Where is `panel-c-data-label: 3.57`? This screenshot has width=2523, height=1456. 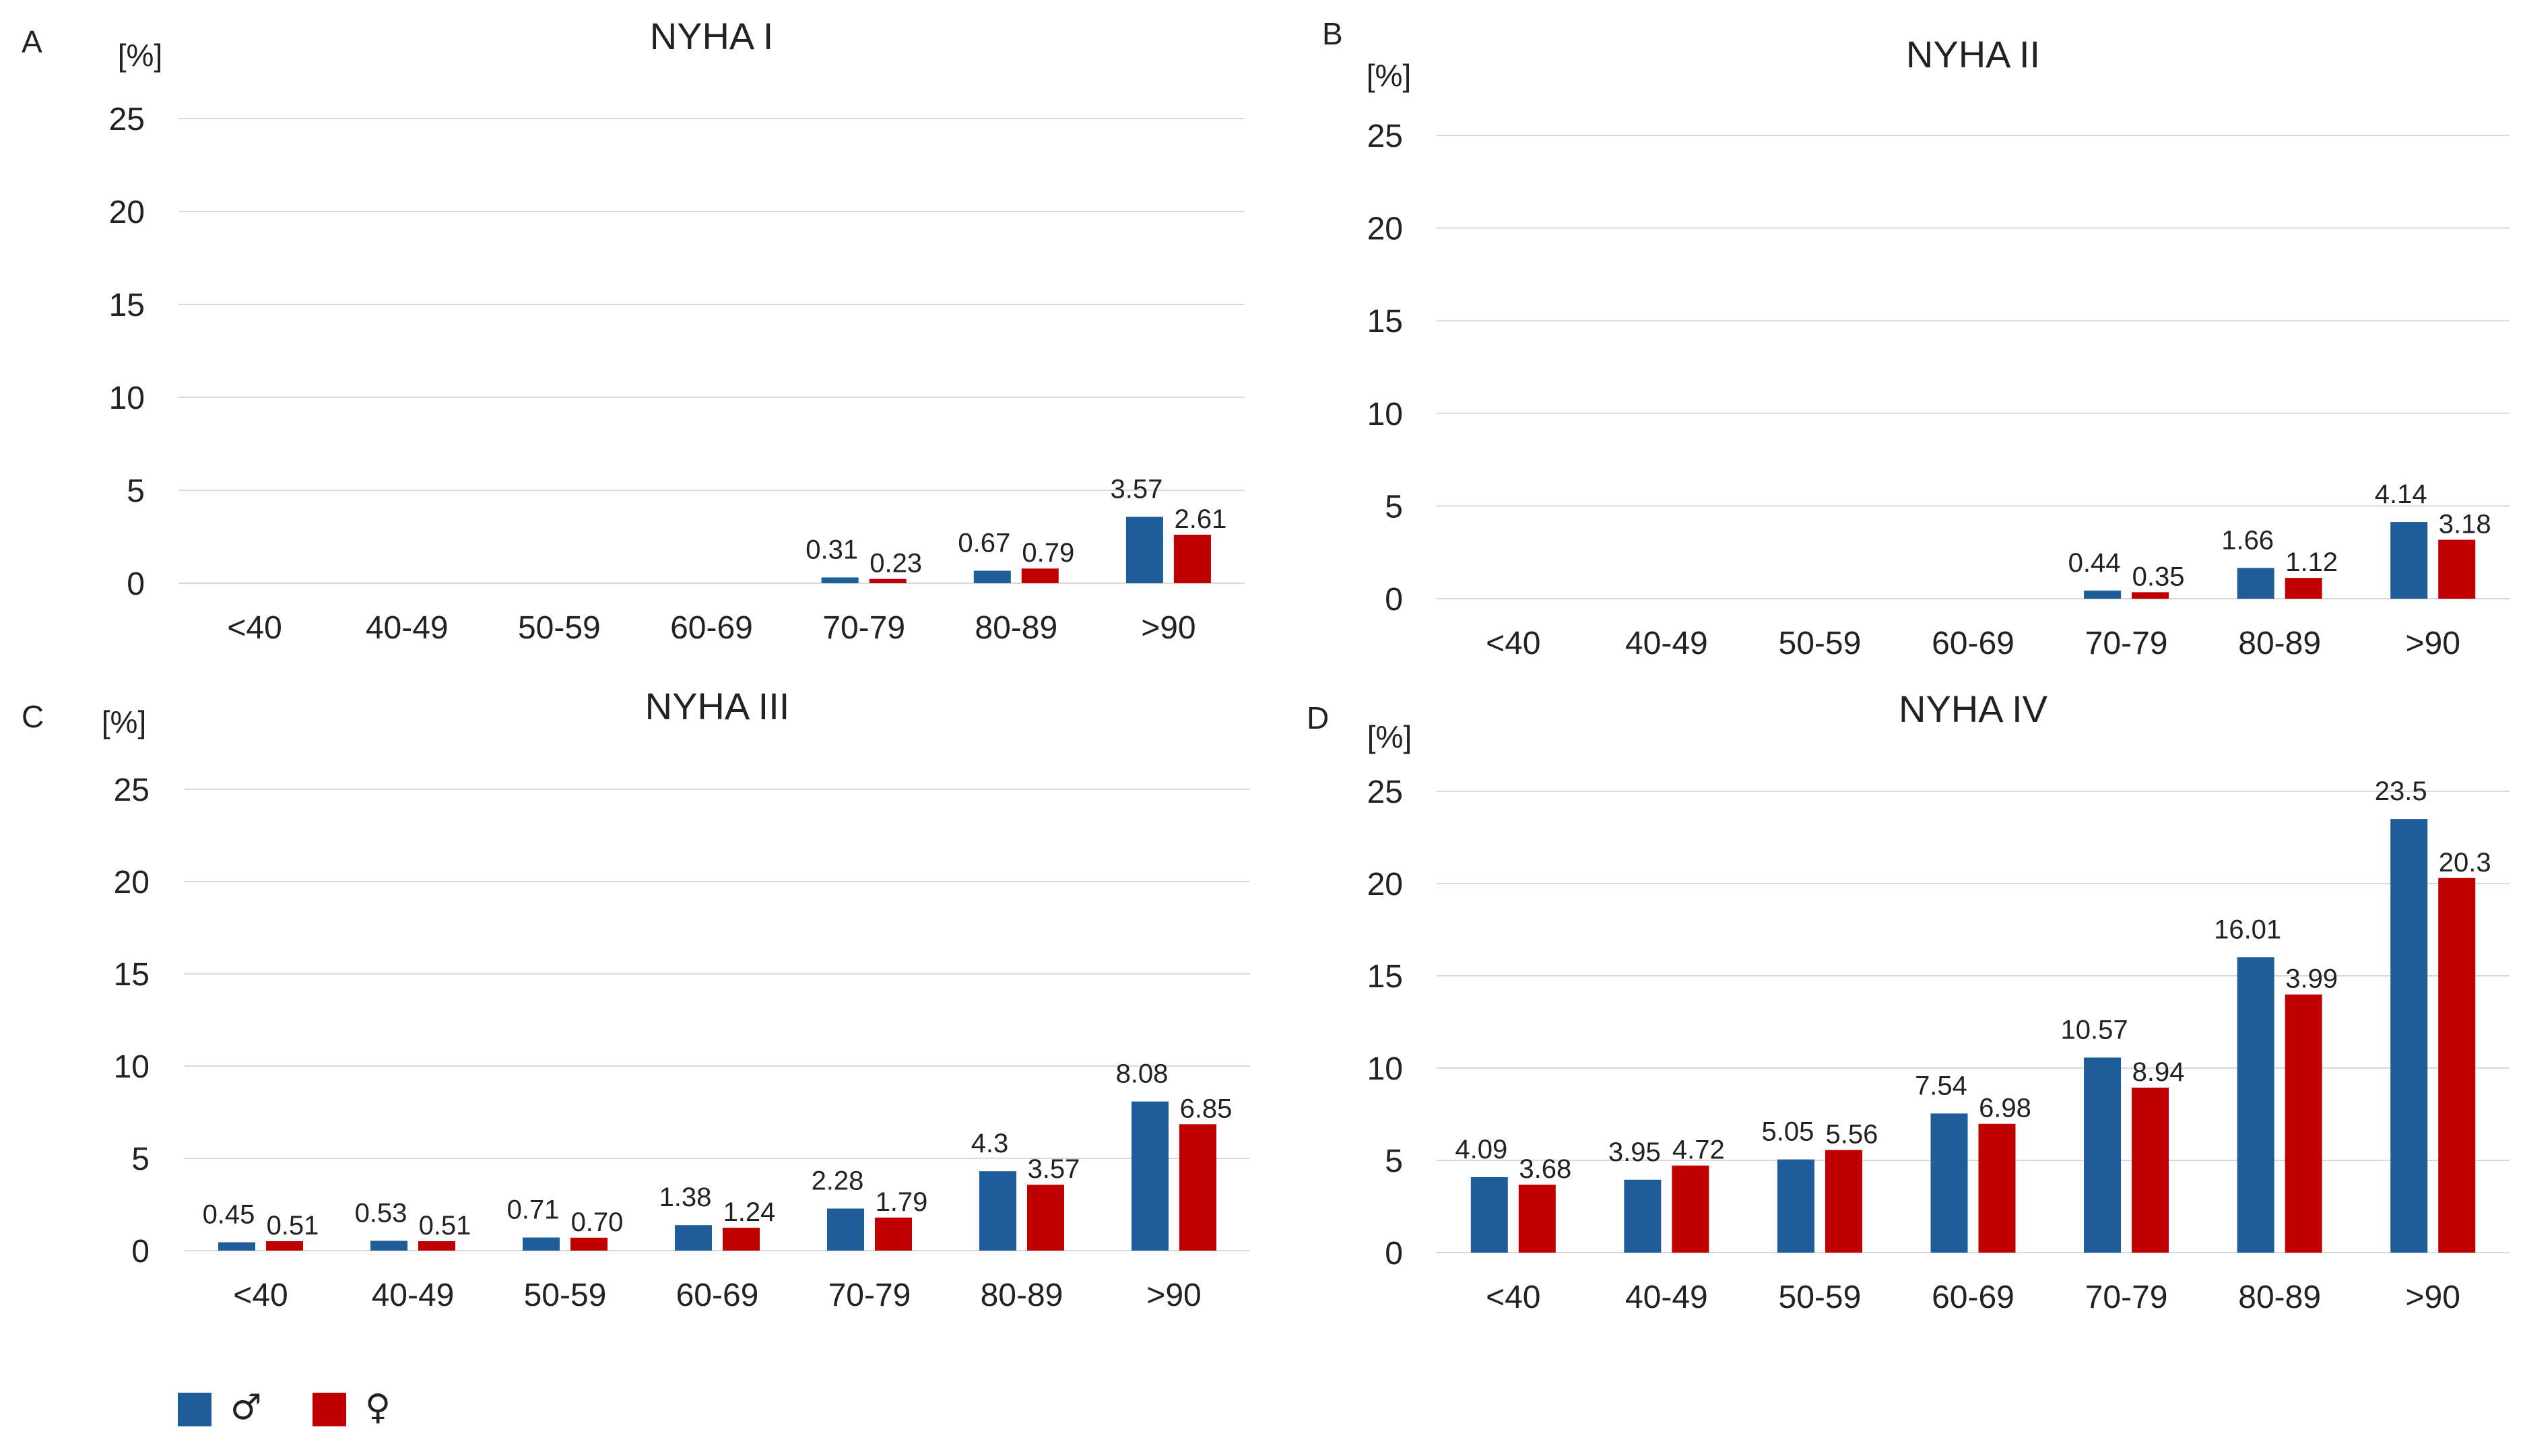 panel-c-data-label: 3.57 is located at coordinates (1054, 1169).